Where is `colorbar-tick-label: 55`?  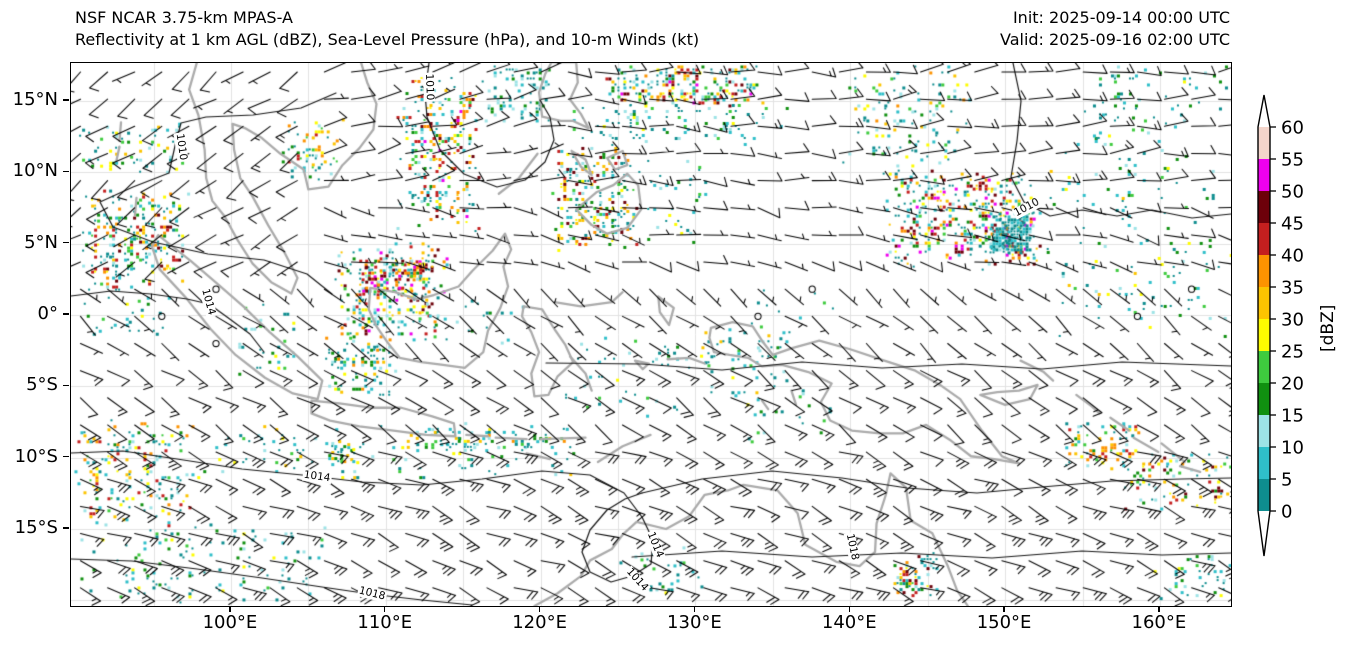
colorbar-tick-label: 55 is located at coordinates (1292, 160).